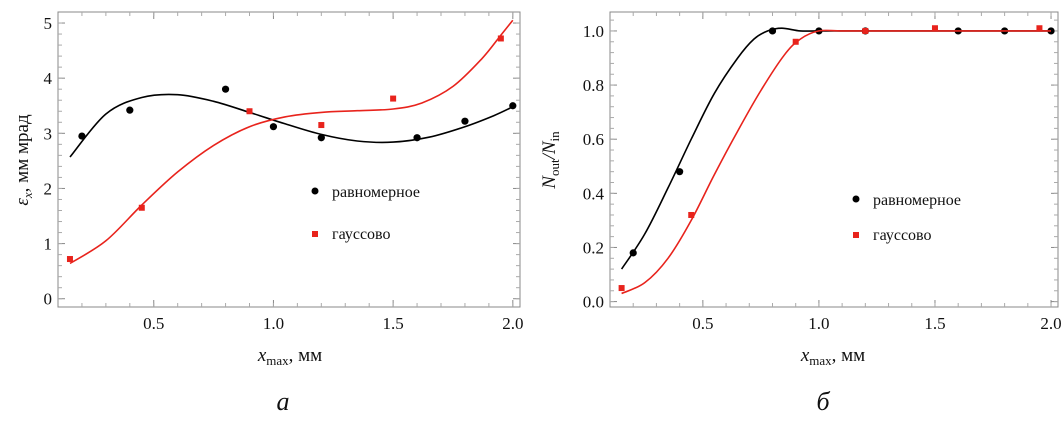 The width and height of the screenshot is (1064, 426). Describe the element at coordinates (550, 160) in the screenshot. I see `y-axis-label-b: Nout/Nin` at that location.